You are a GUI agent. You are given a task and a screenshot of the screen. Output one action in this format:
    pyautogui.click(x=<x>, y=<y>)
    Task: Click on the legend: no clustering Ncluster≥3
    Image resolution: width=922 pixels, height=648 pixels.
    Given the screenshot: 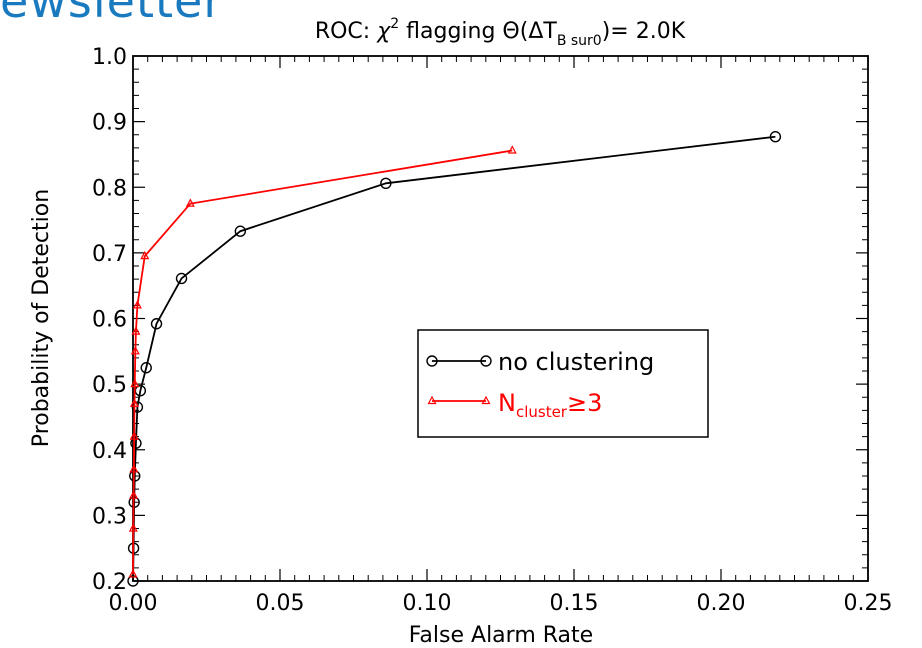 What is the action you would take?
    pyautogui.click(x=563, y=383)
    